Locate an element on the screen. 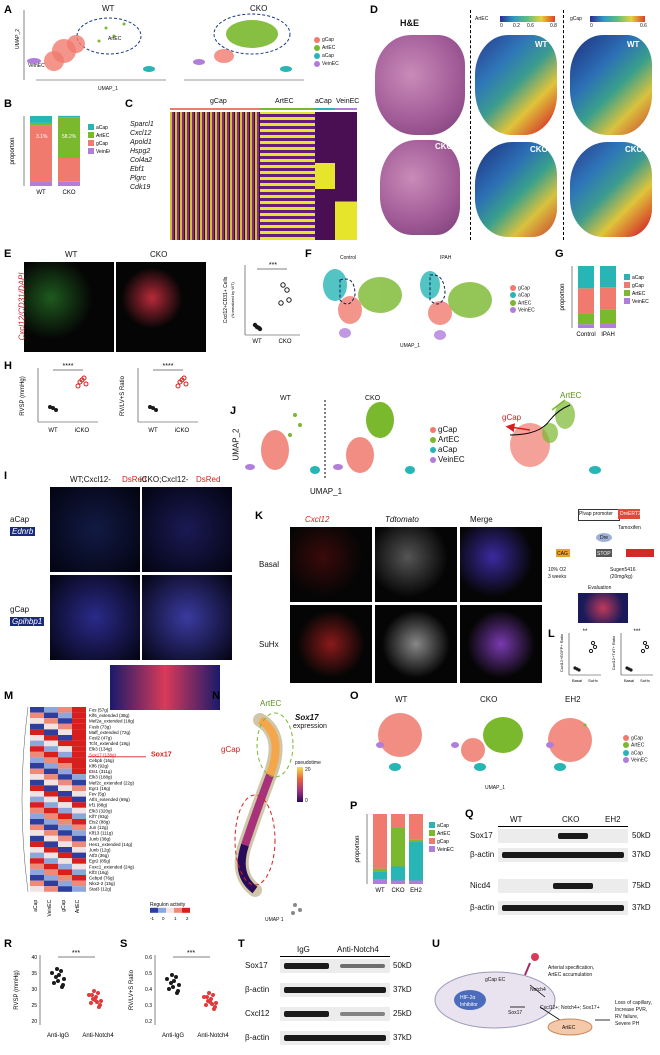 The width and height of the screenshot is (660, 1055). category-label: SuHx is located at coordinates (593, 680).